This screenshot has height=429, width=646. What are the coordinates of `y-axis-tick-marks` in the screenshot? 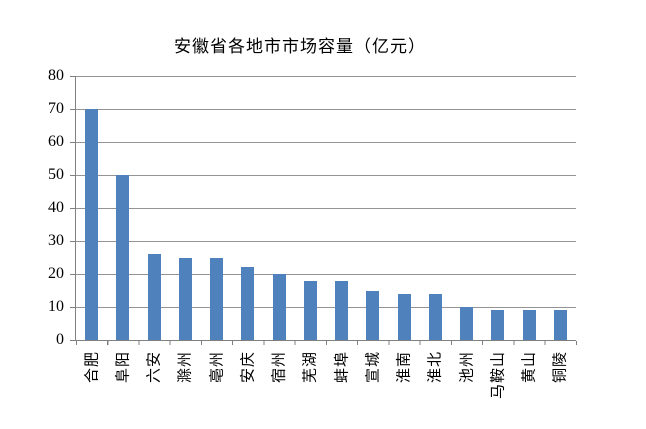 It's located at (73, 208).